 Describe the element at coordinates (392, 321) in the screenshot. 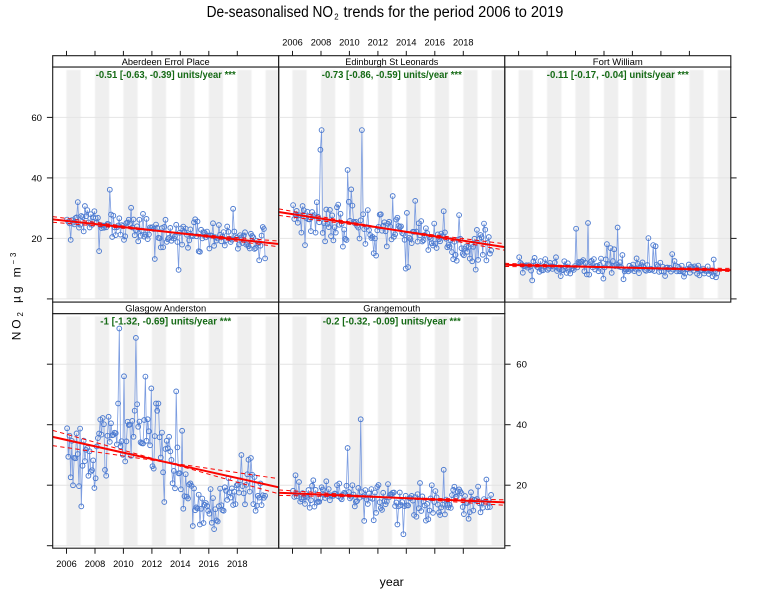

I see `svg-text:-0.2 [-0.32, -0.09] units/year: -0.2 [-0.32, -0.09] units/year ***` at that location.